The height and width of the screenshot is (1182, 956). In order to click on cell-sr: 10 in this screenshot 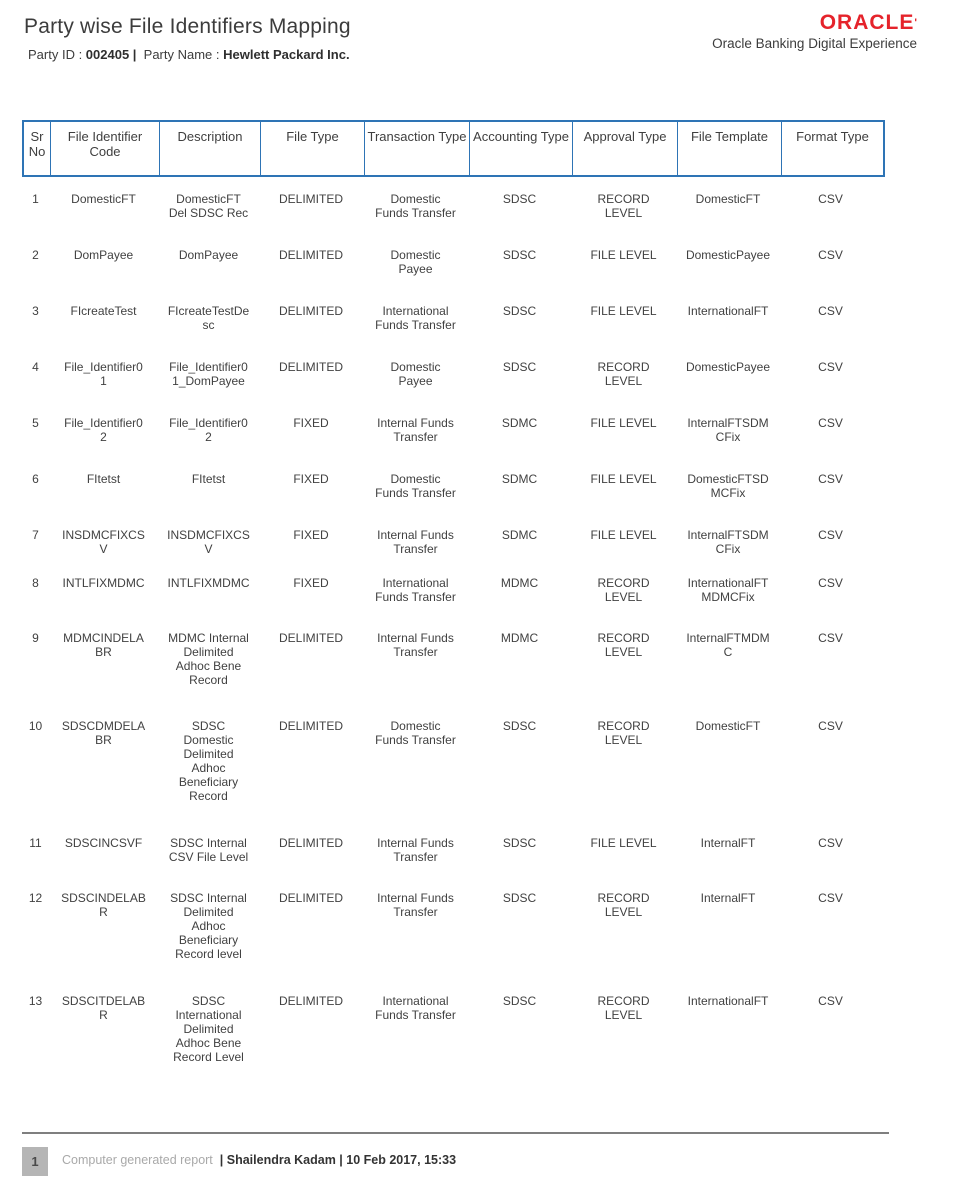, I will do `click(35, 726)`.